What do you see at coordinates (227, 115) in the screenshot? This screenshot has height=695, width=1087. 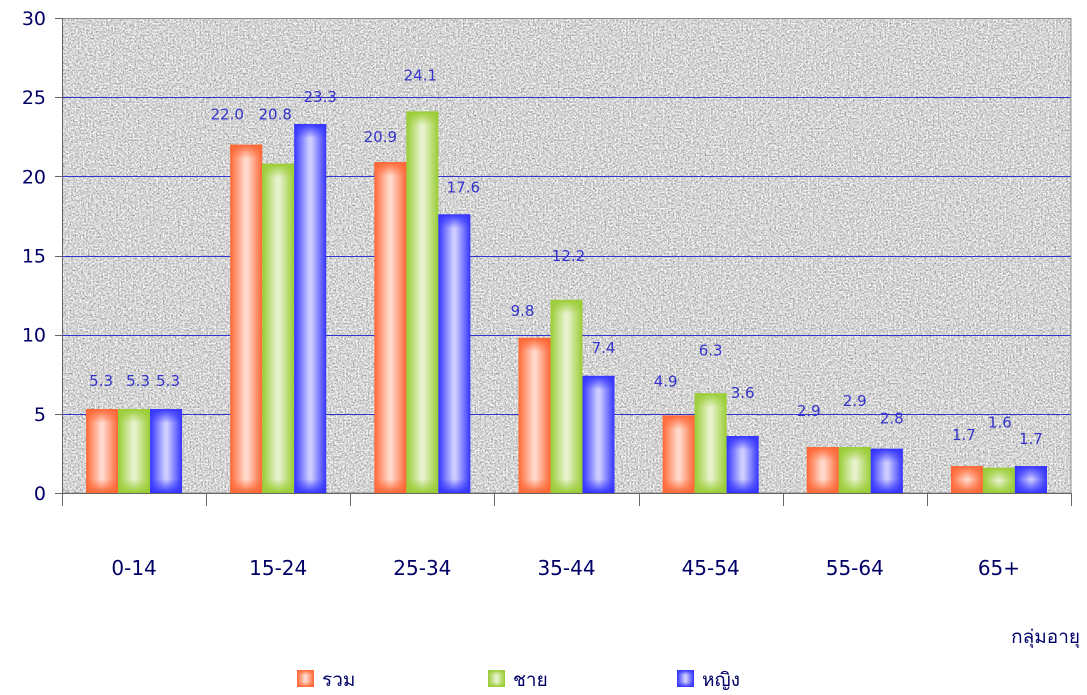 I see `data-label-total-15-24: 22.0` at bounding box center [227, 115].